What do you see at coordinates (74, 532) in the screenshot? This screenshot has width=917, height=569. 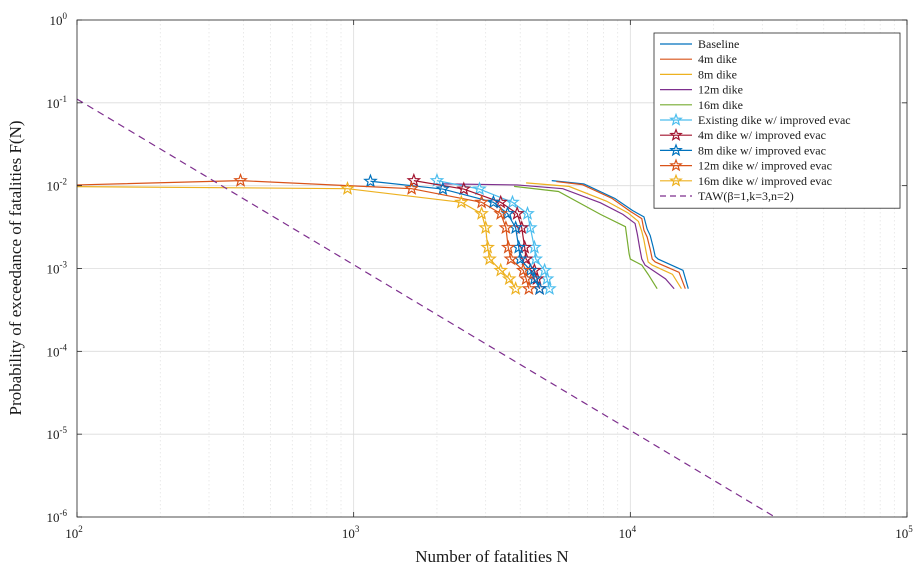 I see `x-tick-label: 10²` at bounding box center [74, 532].